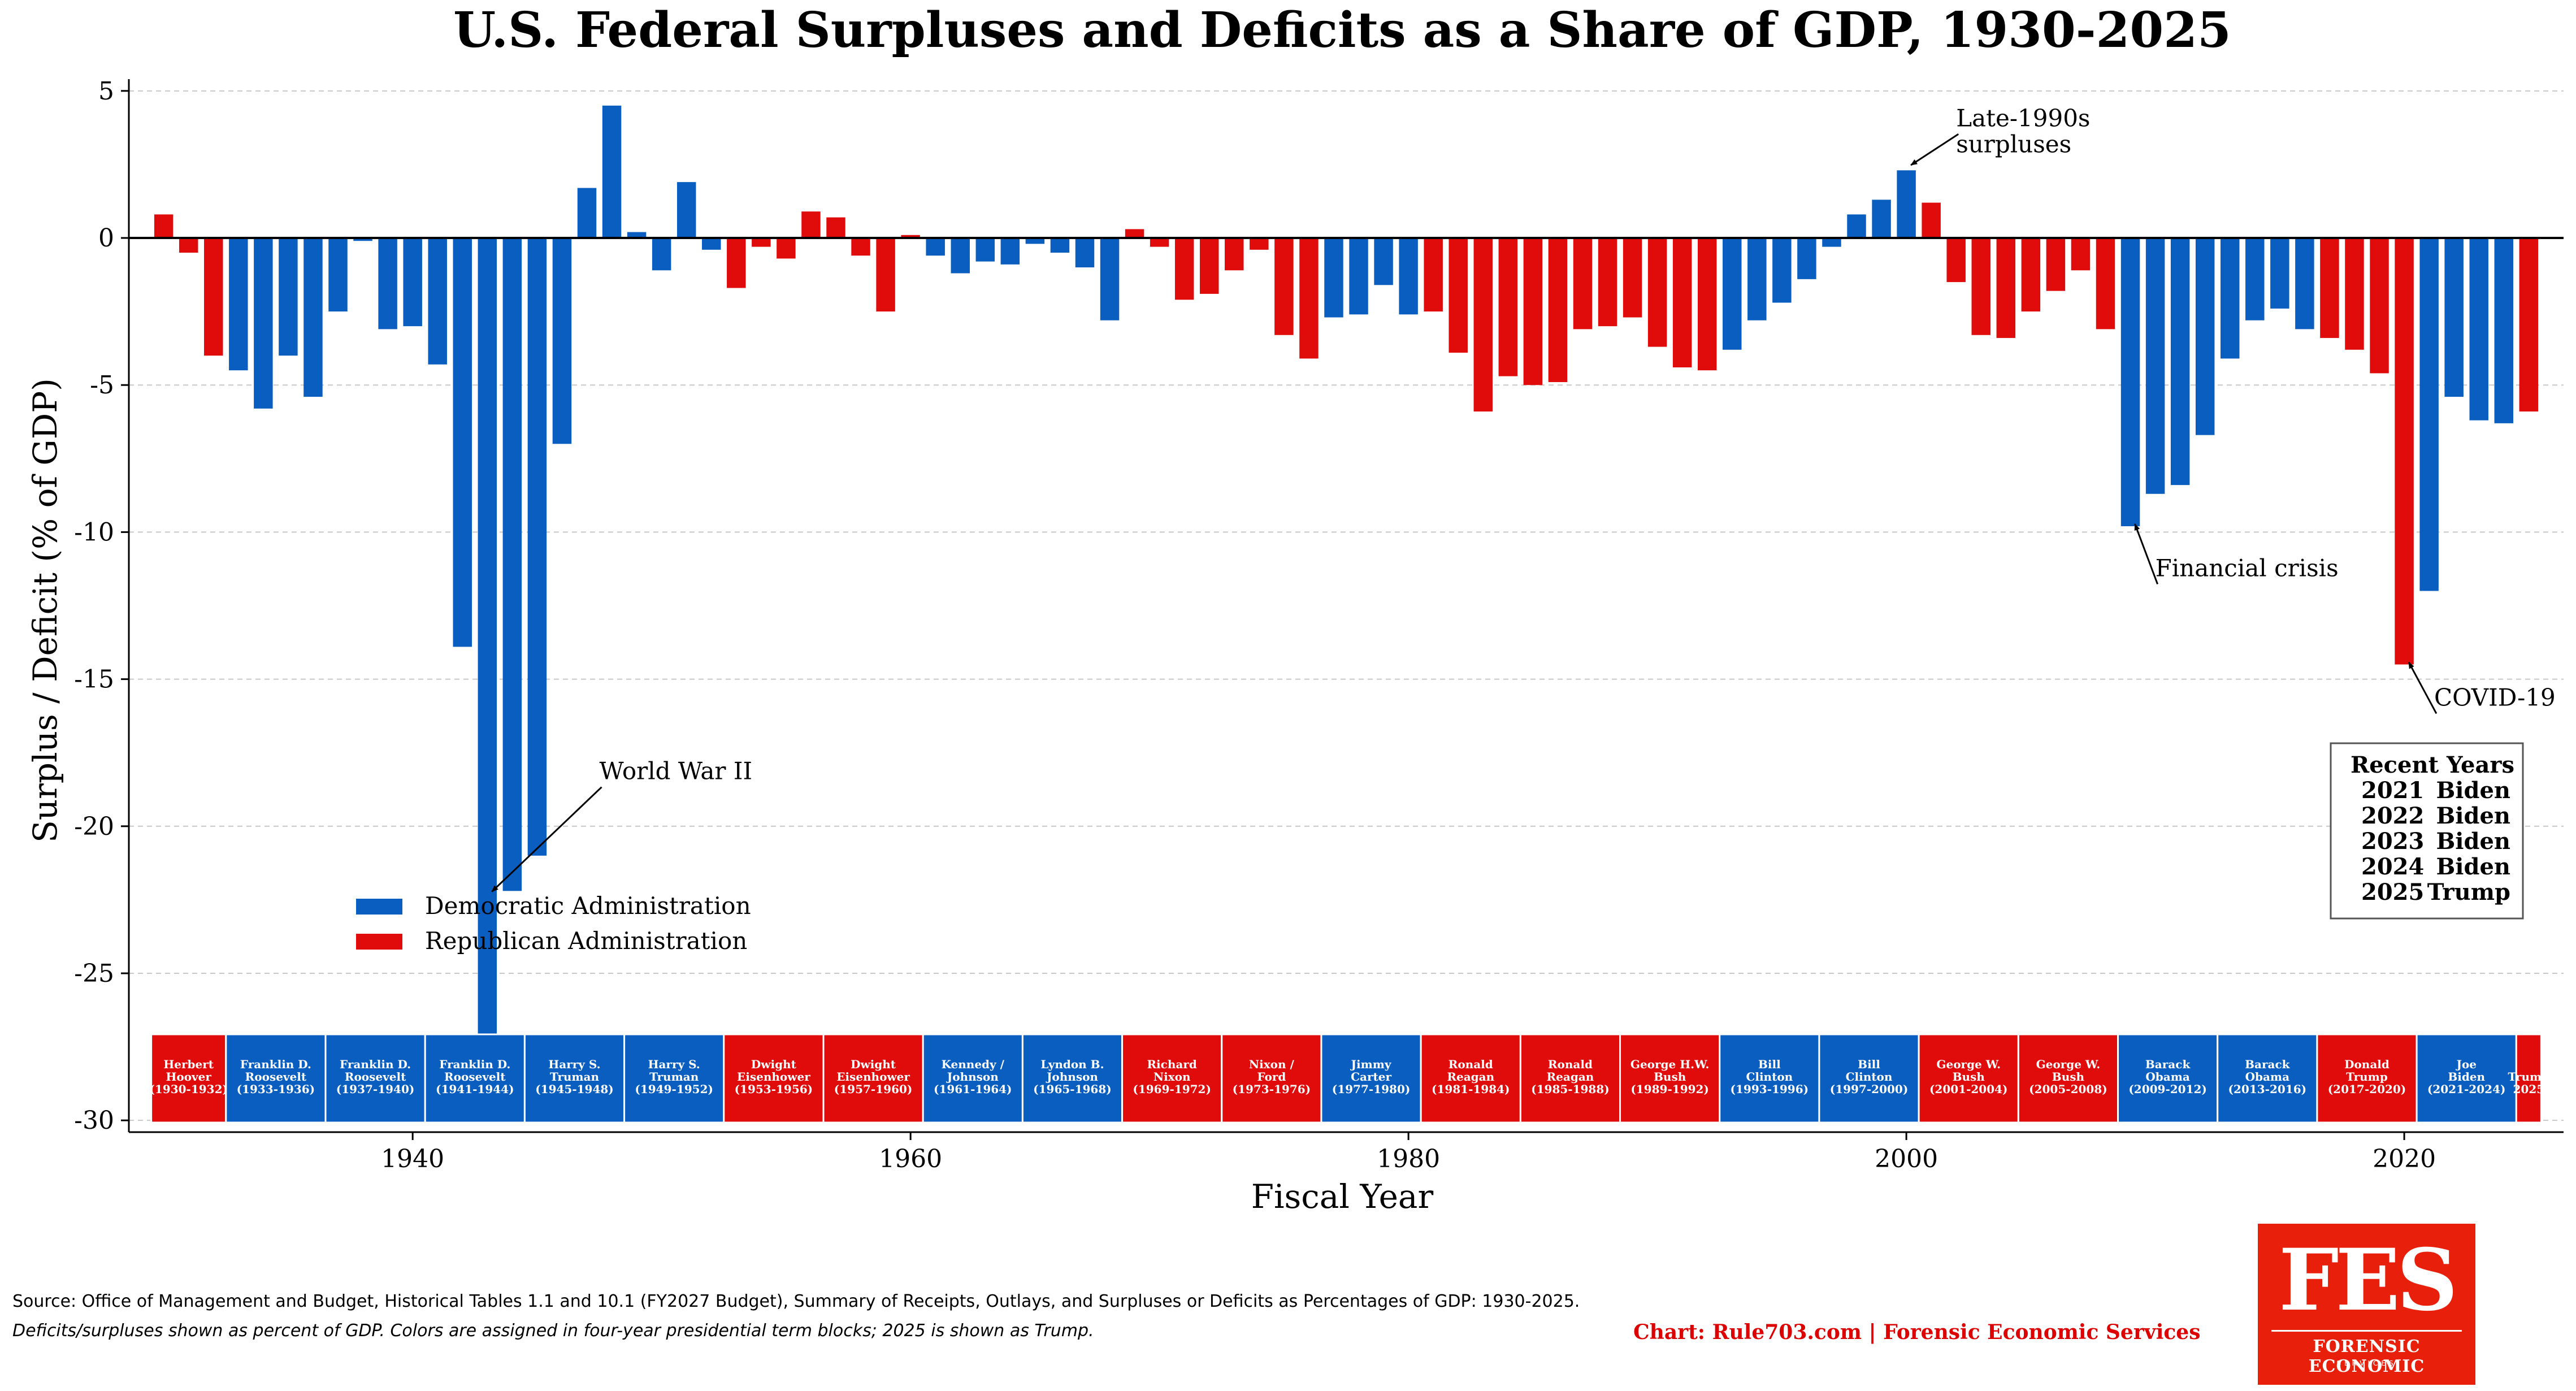 The image size is (2576, 1391). I want to click on logo-divider, so click(2366, 1331).